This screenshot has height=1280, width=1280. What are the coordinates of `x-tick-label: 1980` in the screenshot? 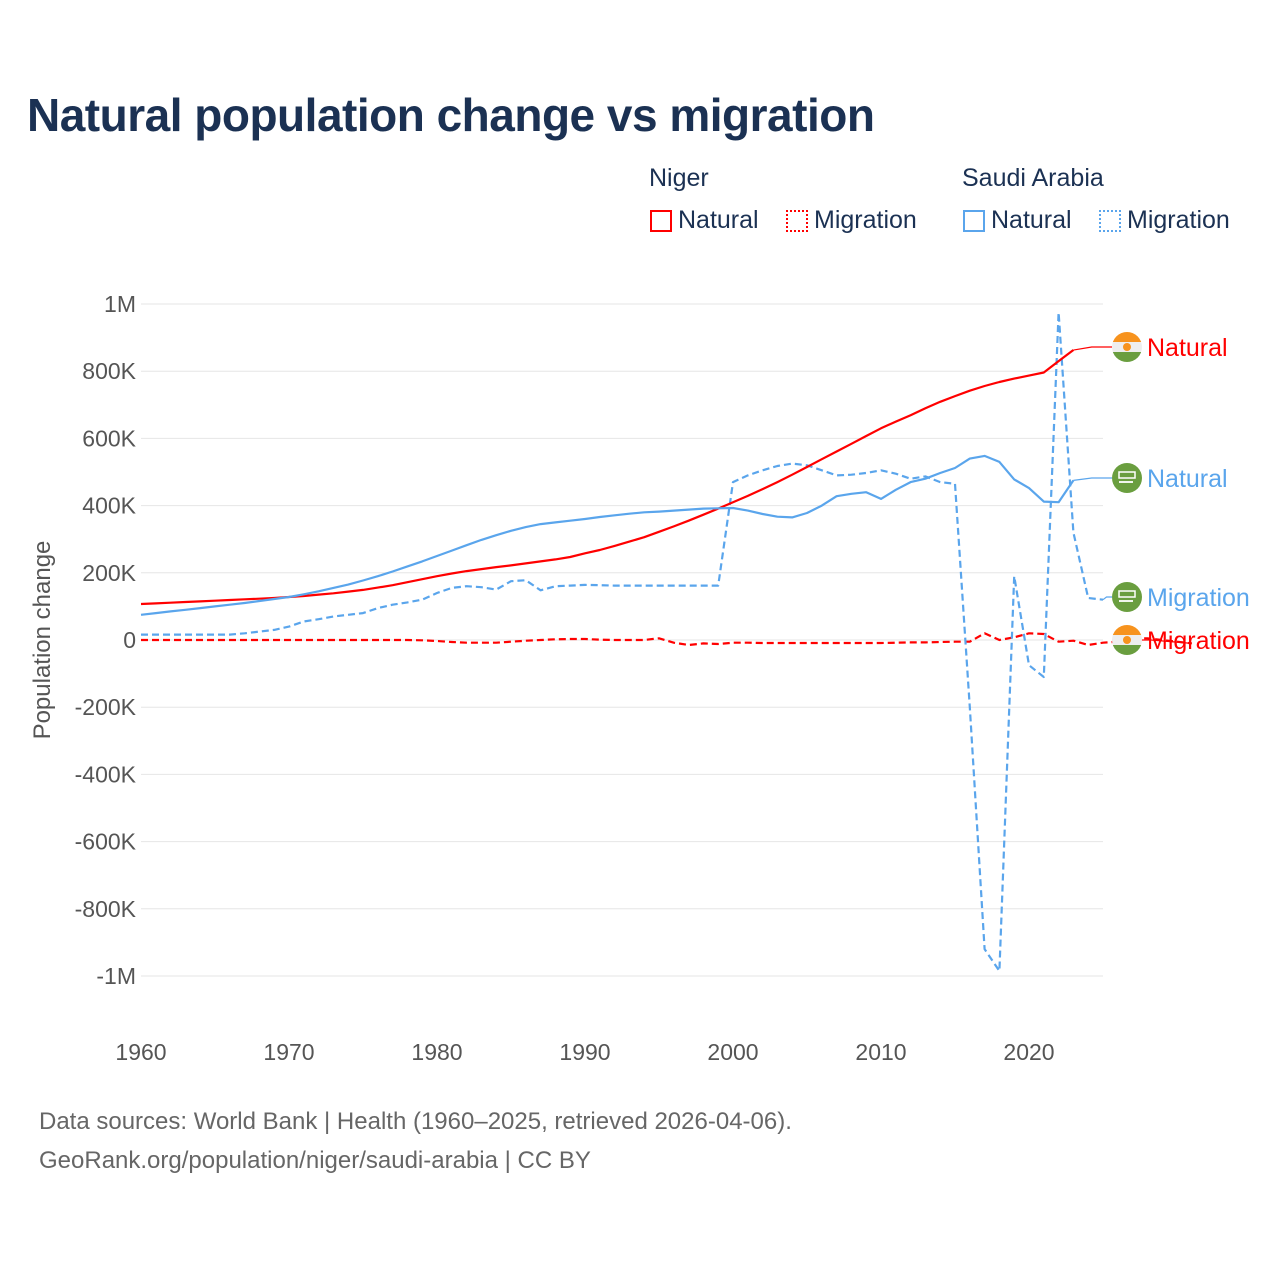 It's located at (436, 1052).